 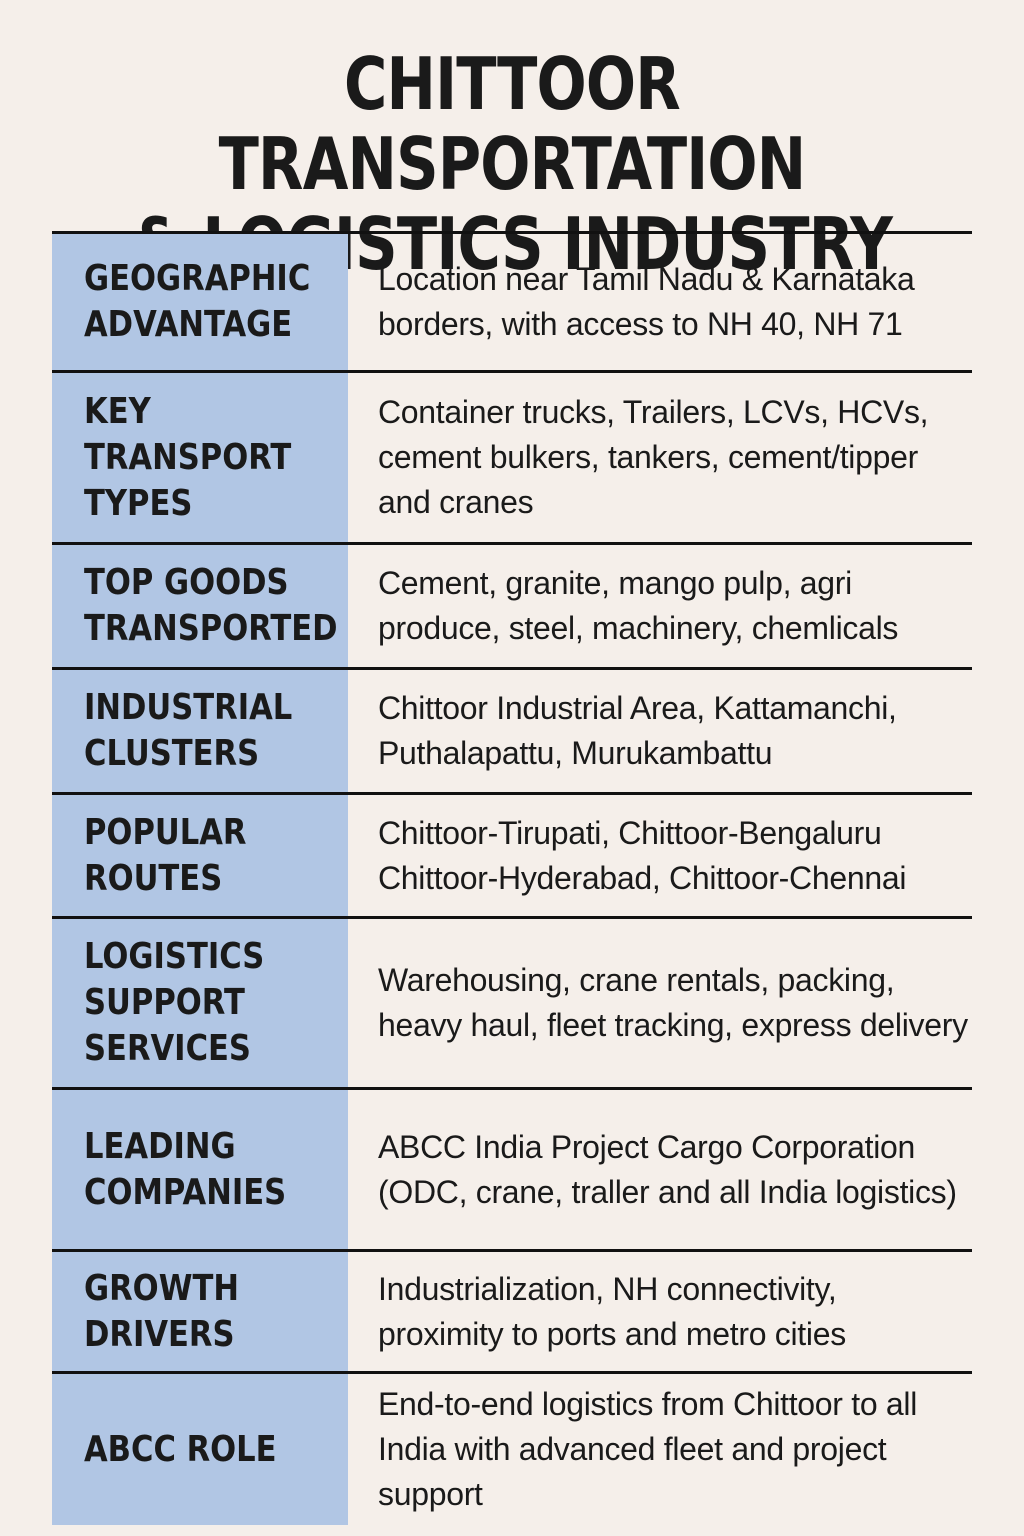 What do you see at coordinates (188, 457) in the screenshot?
I see `row-label: KEY TRANSPORT TYPES` at bounding box center [188, 457].